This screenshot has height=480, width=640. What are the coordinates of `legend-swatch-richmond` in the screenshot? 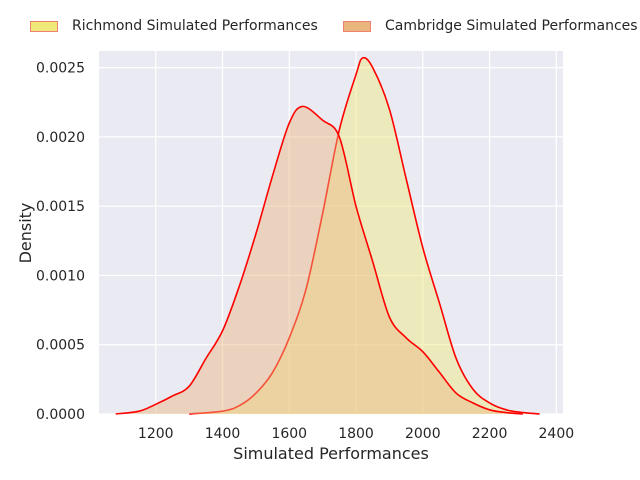 It's located at (44, 26).